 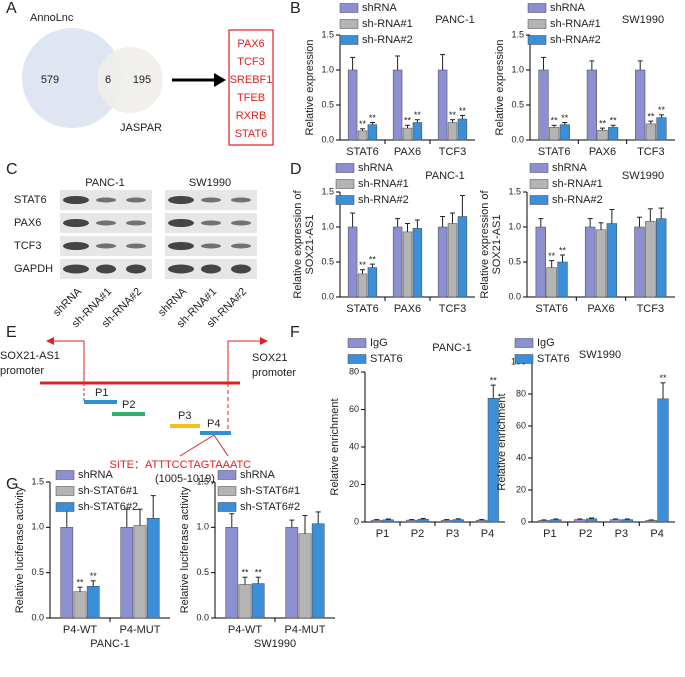 What do you see at coordinates (643, 20) in the screenshot?
I see `chart-title: SW1990` at bounding box center [643, 20].